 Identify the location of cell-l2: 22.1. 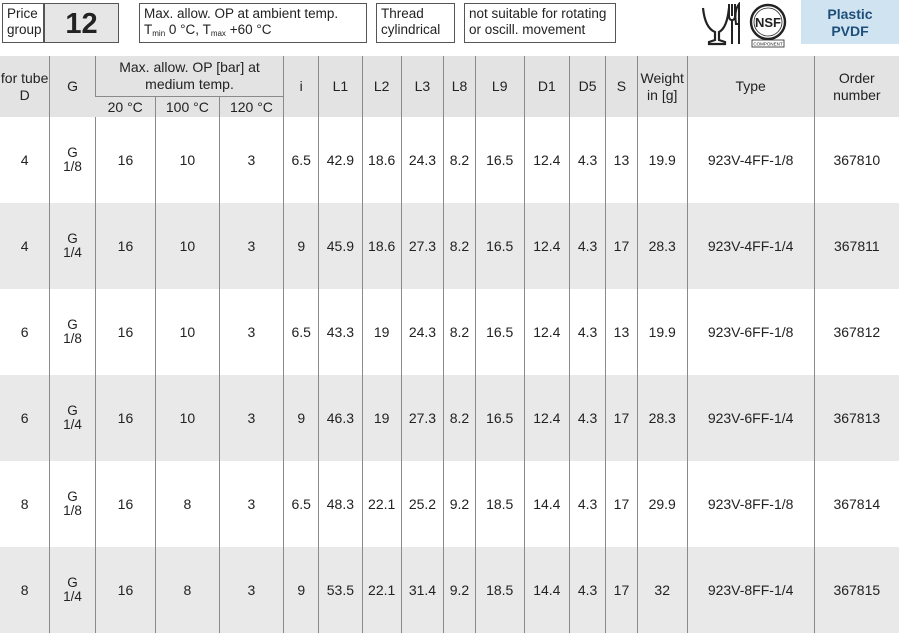
(381, 590).